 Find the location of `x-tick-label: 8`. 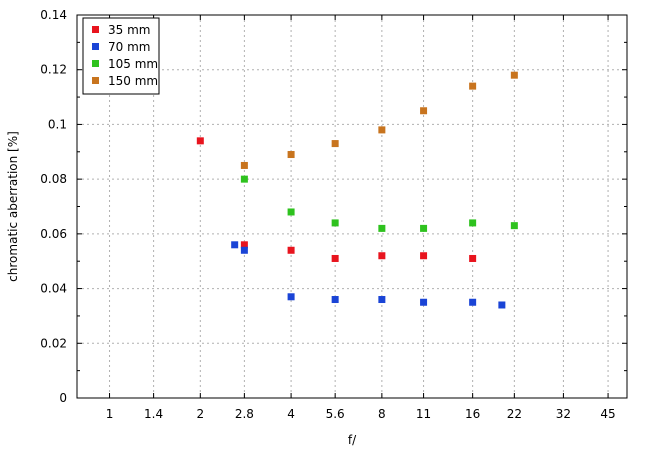

x-tick-label: 8 is located at coordinates (382, 414).